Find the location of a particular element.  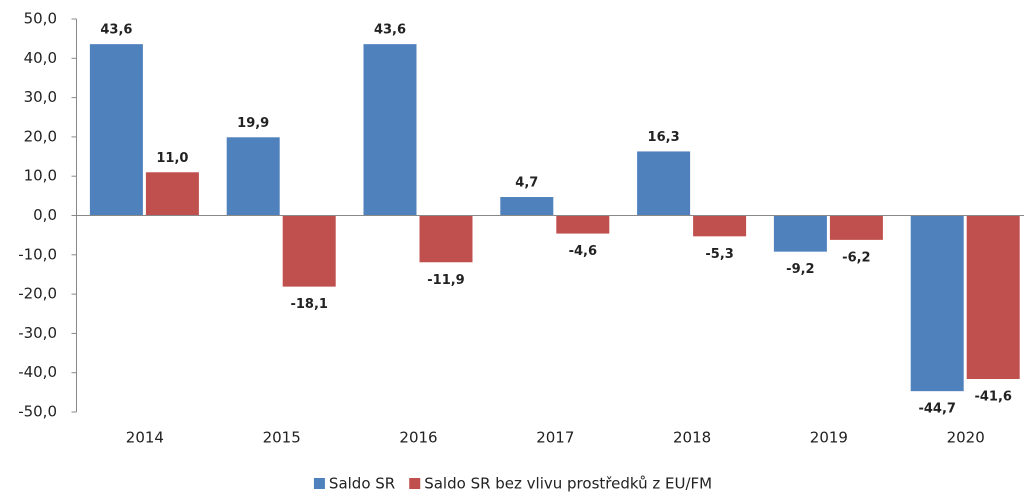

x-tick-label: 2017 is located at coordinates (555, 438).